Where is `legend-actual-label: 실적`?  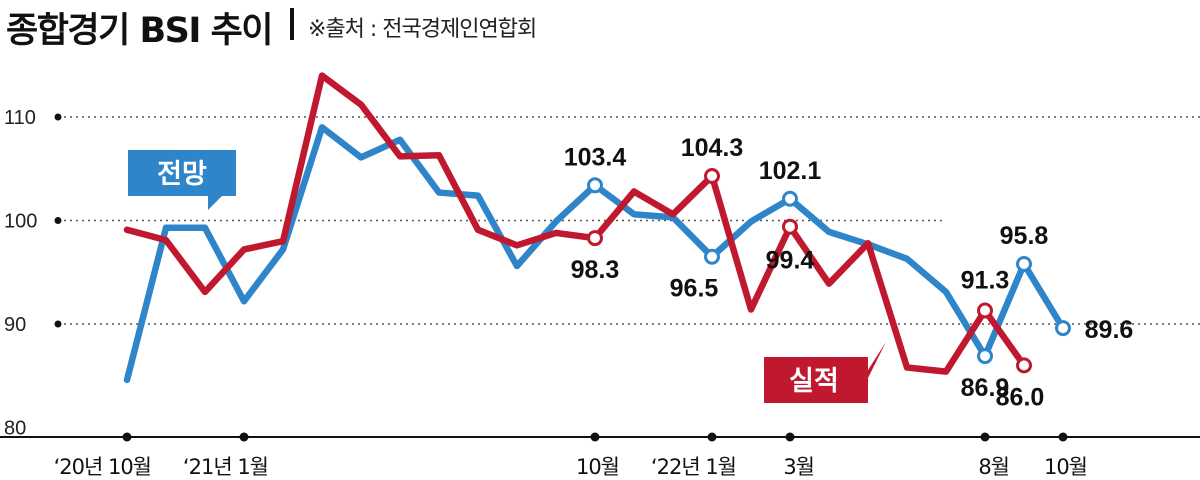
legend-actual-label: 실적 is located at coordinates (814, 381).